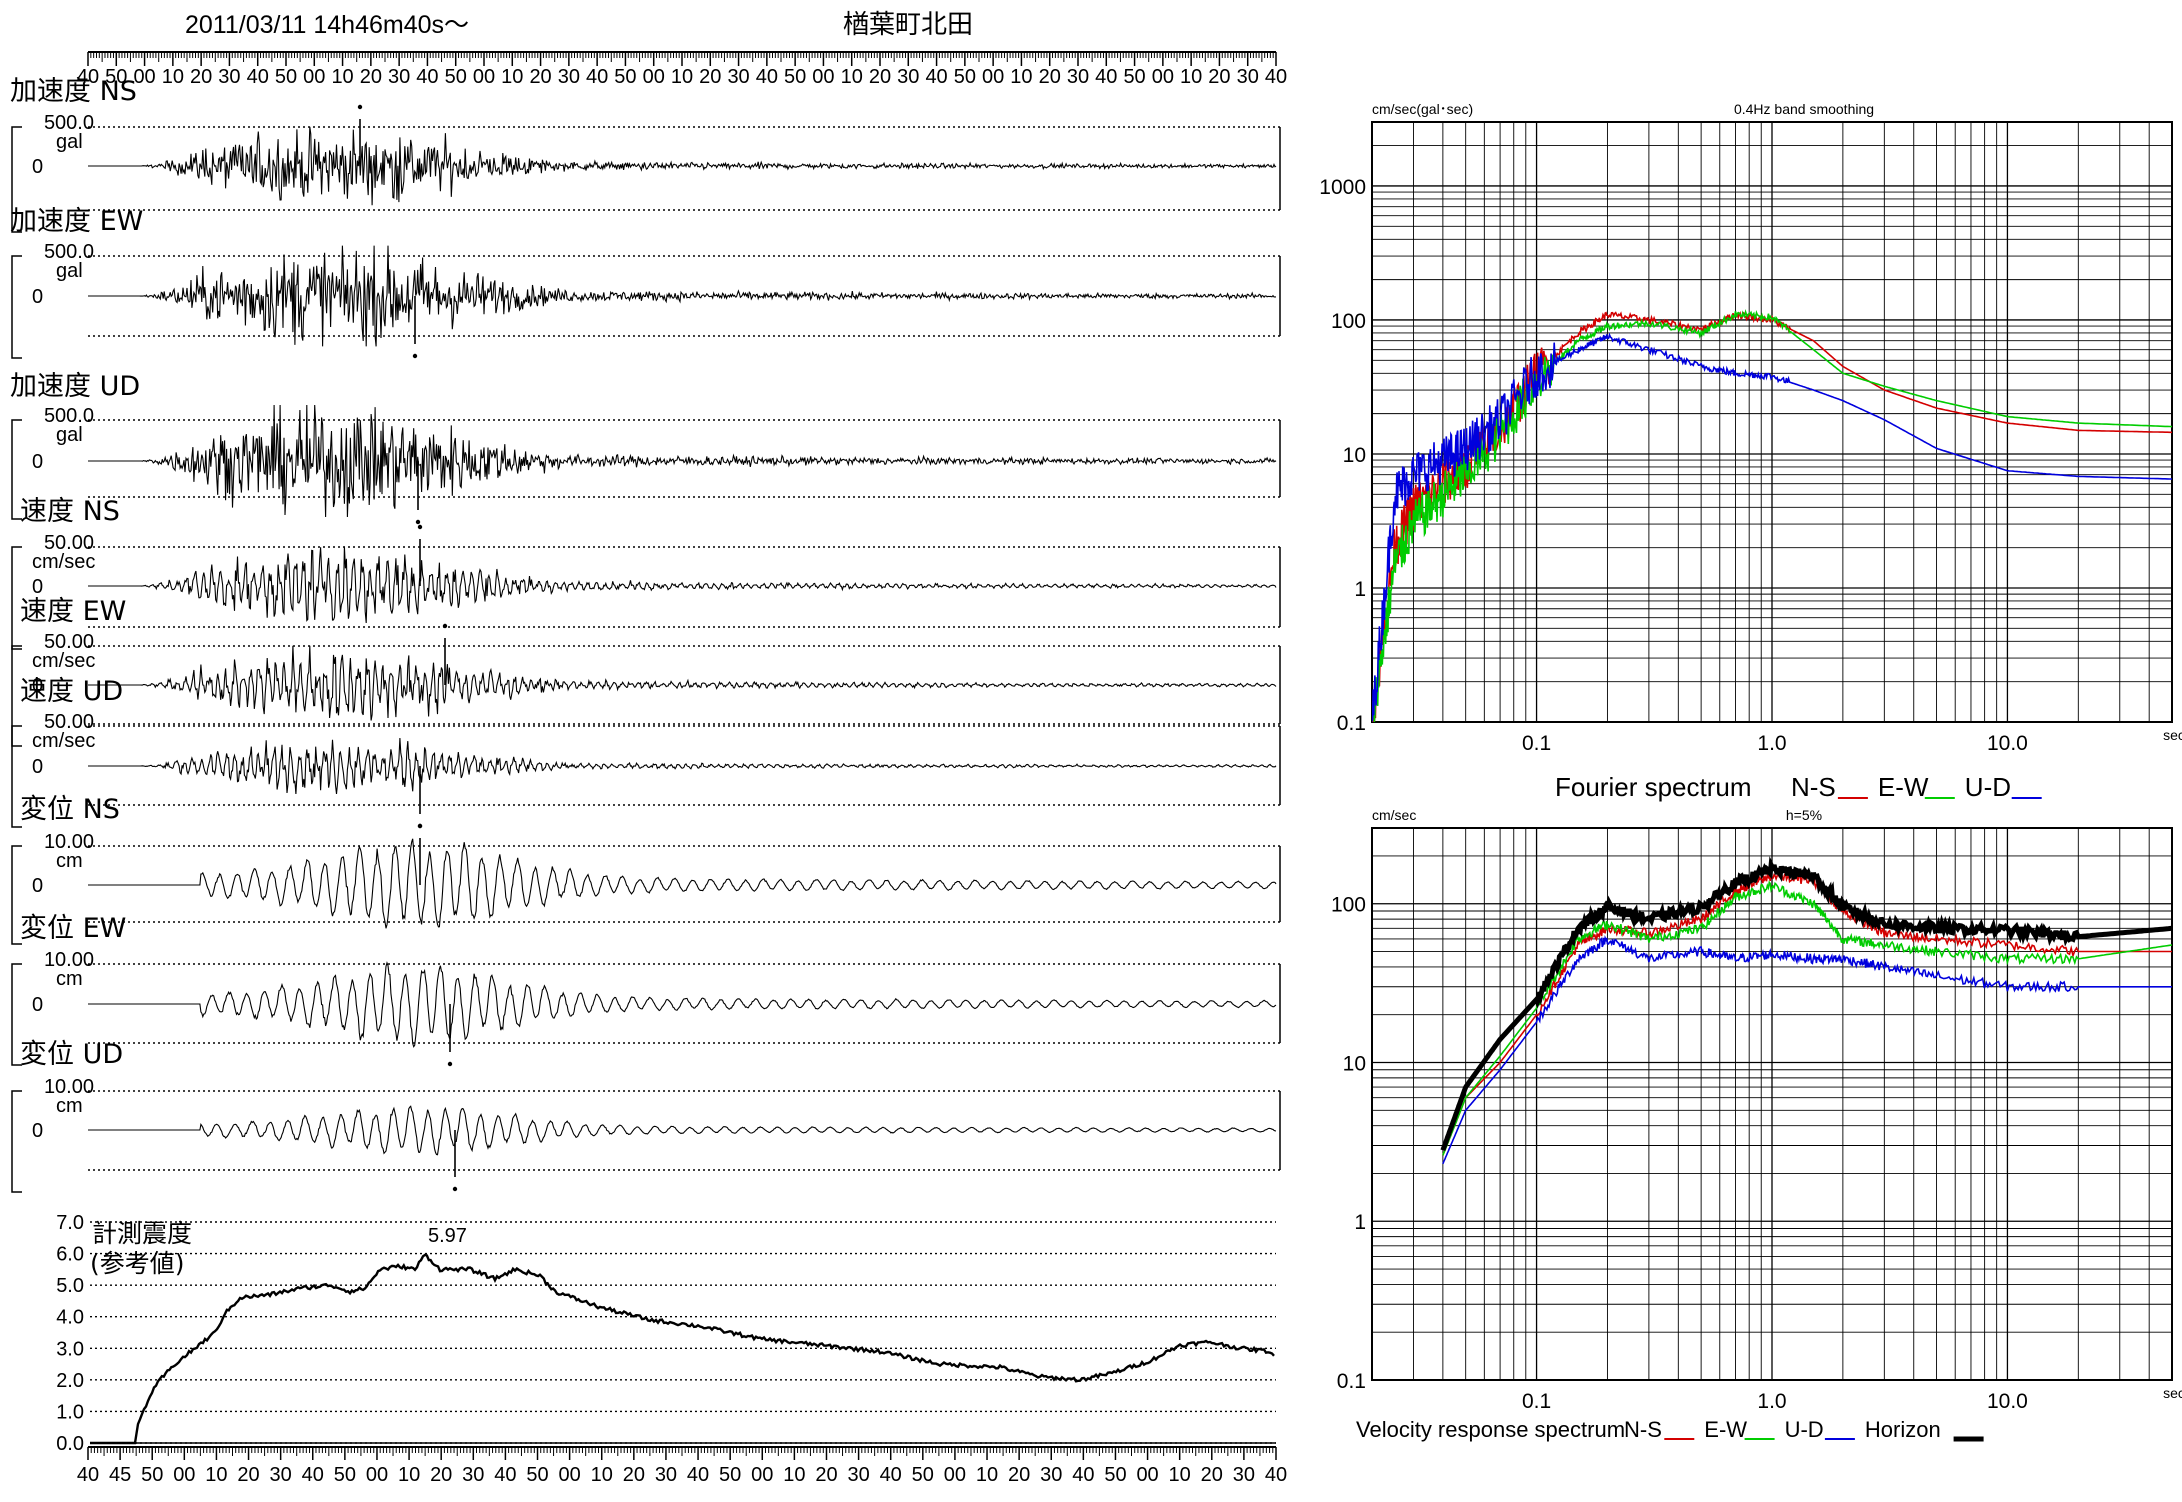 The image size is (2182, 1502). I want to click on intensity-label: 計測震度, so click(142, 1233).